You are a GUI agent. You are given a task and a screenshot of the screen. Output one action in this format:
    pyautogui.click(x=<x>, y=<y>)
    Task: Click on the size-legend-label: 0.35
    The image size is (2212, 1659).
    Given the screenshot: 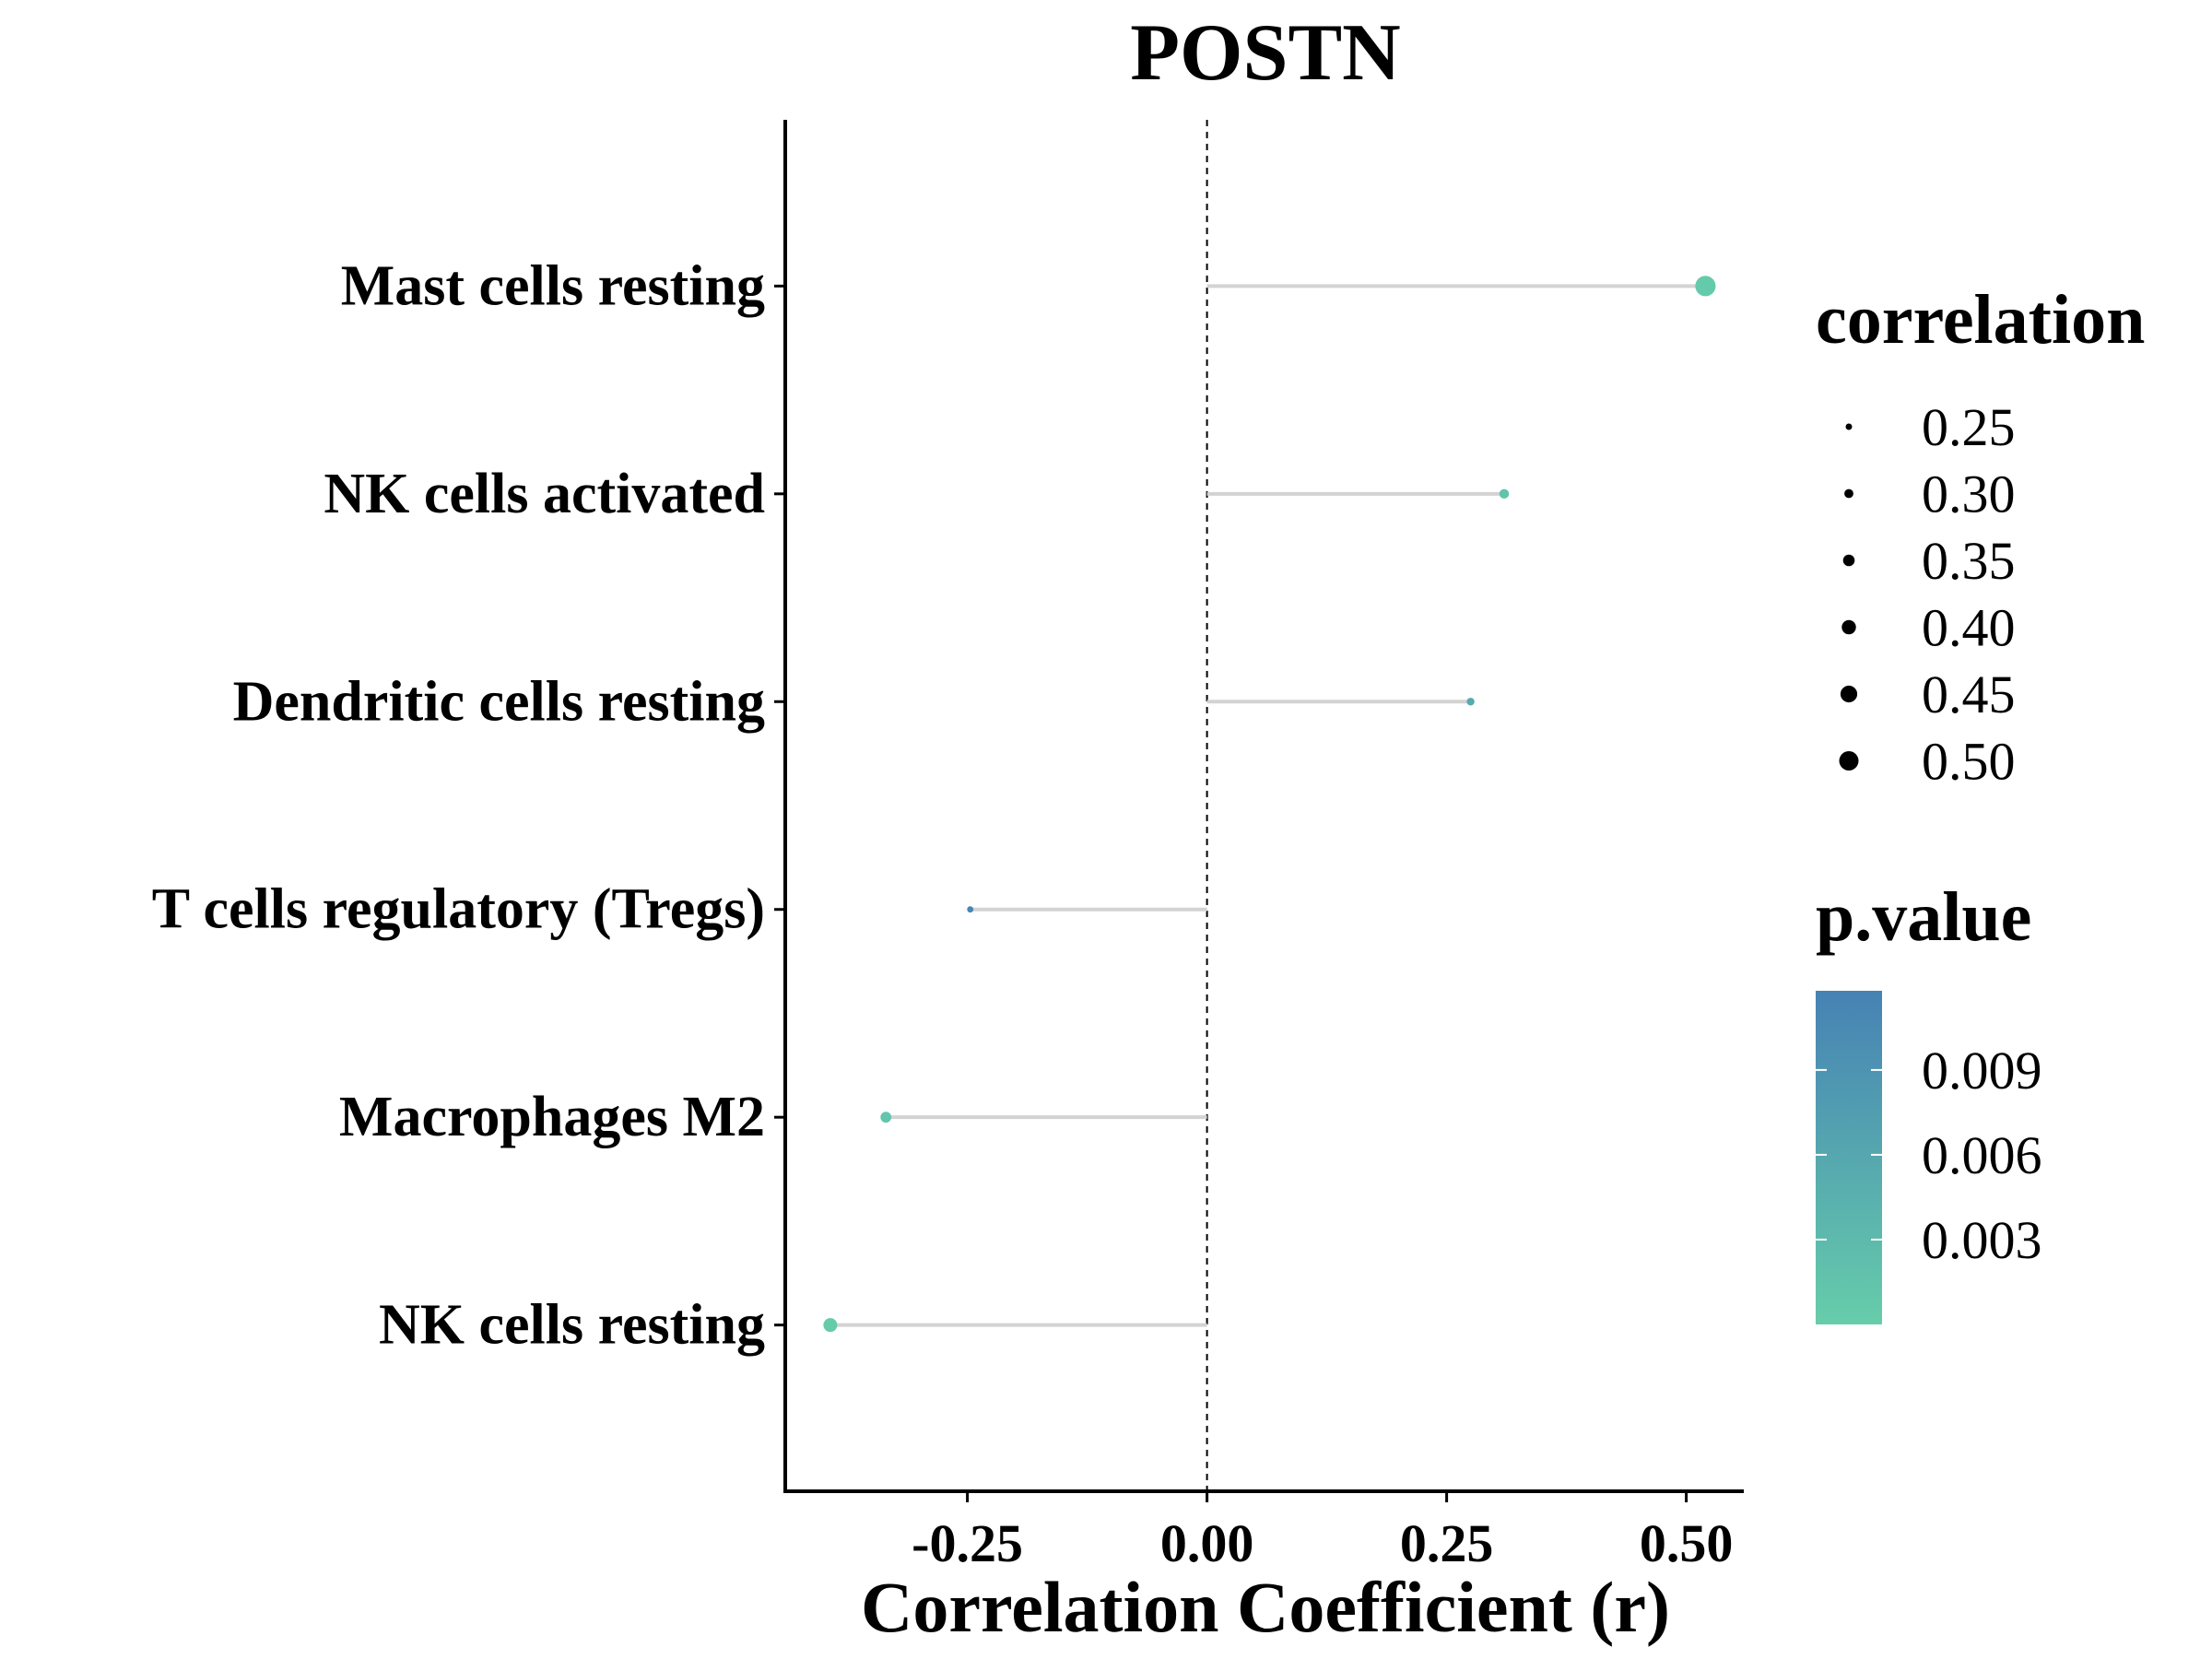 What is the action you would take?
    pyautogui.click(x=1969, y=561)
    